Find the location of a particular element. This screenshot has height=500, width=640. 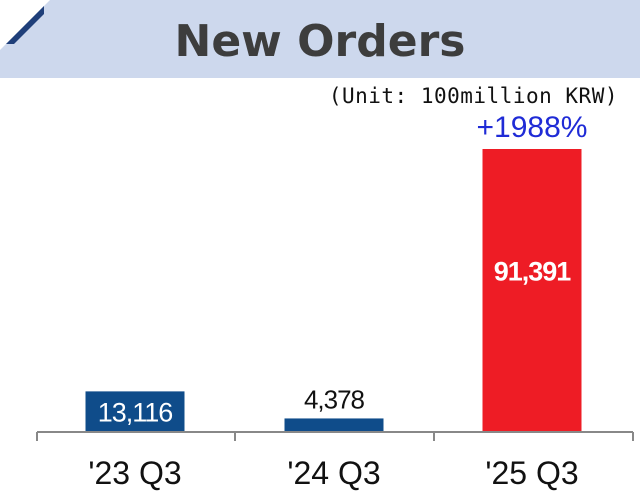

data-label: 91,391 is located at coordinates (533, 272).